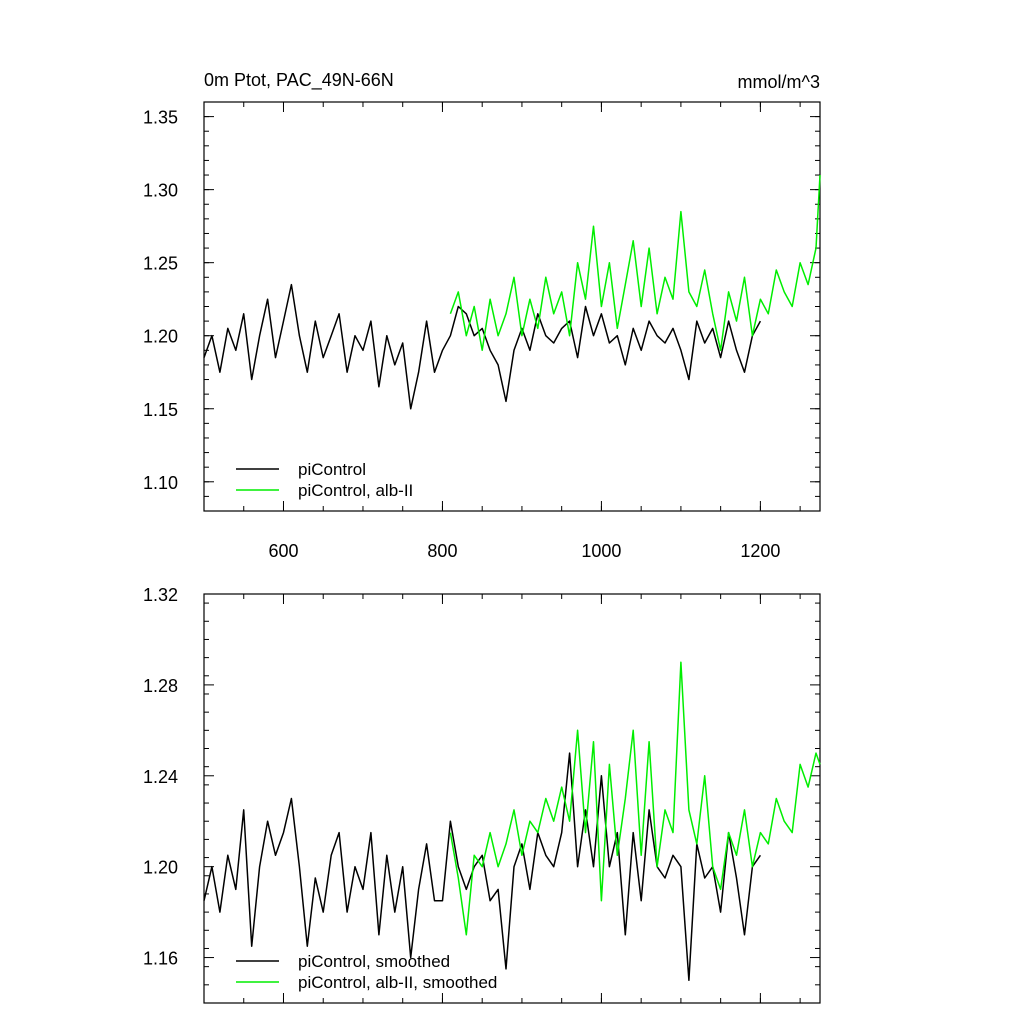  What do you see at coordinates (160, 959) in the screenshot?
I see `y-tick-label: 1.16` at bounding box center [160, 959].